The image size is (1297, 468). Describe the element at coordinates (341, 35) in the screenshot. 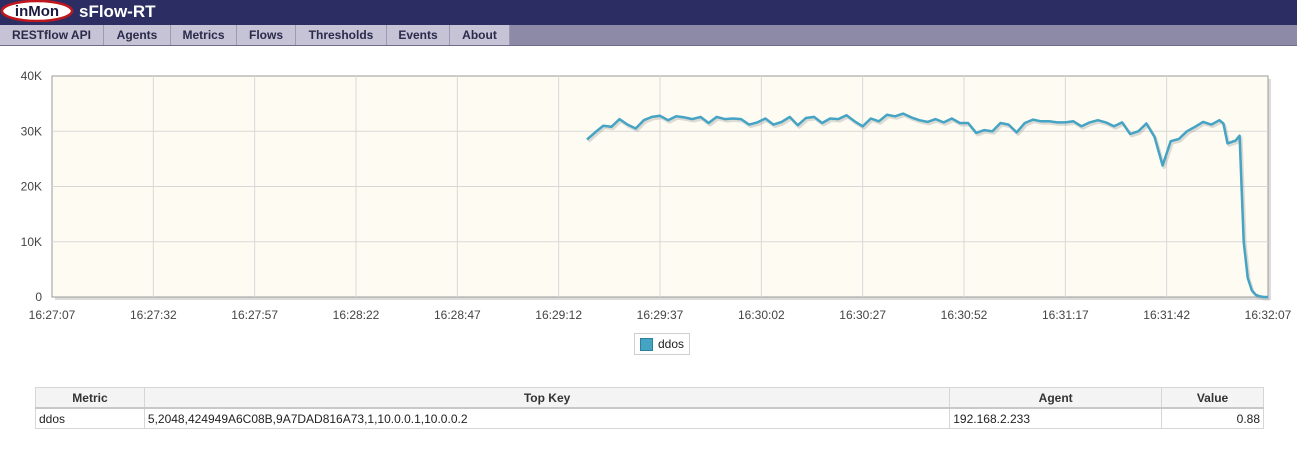

I see `nav-thresholds: Thresholds` at that location.